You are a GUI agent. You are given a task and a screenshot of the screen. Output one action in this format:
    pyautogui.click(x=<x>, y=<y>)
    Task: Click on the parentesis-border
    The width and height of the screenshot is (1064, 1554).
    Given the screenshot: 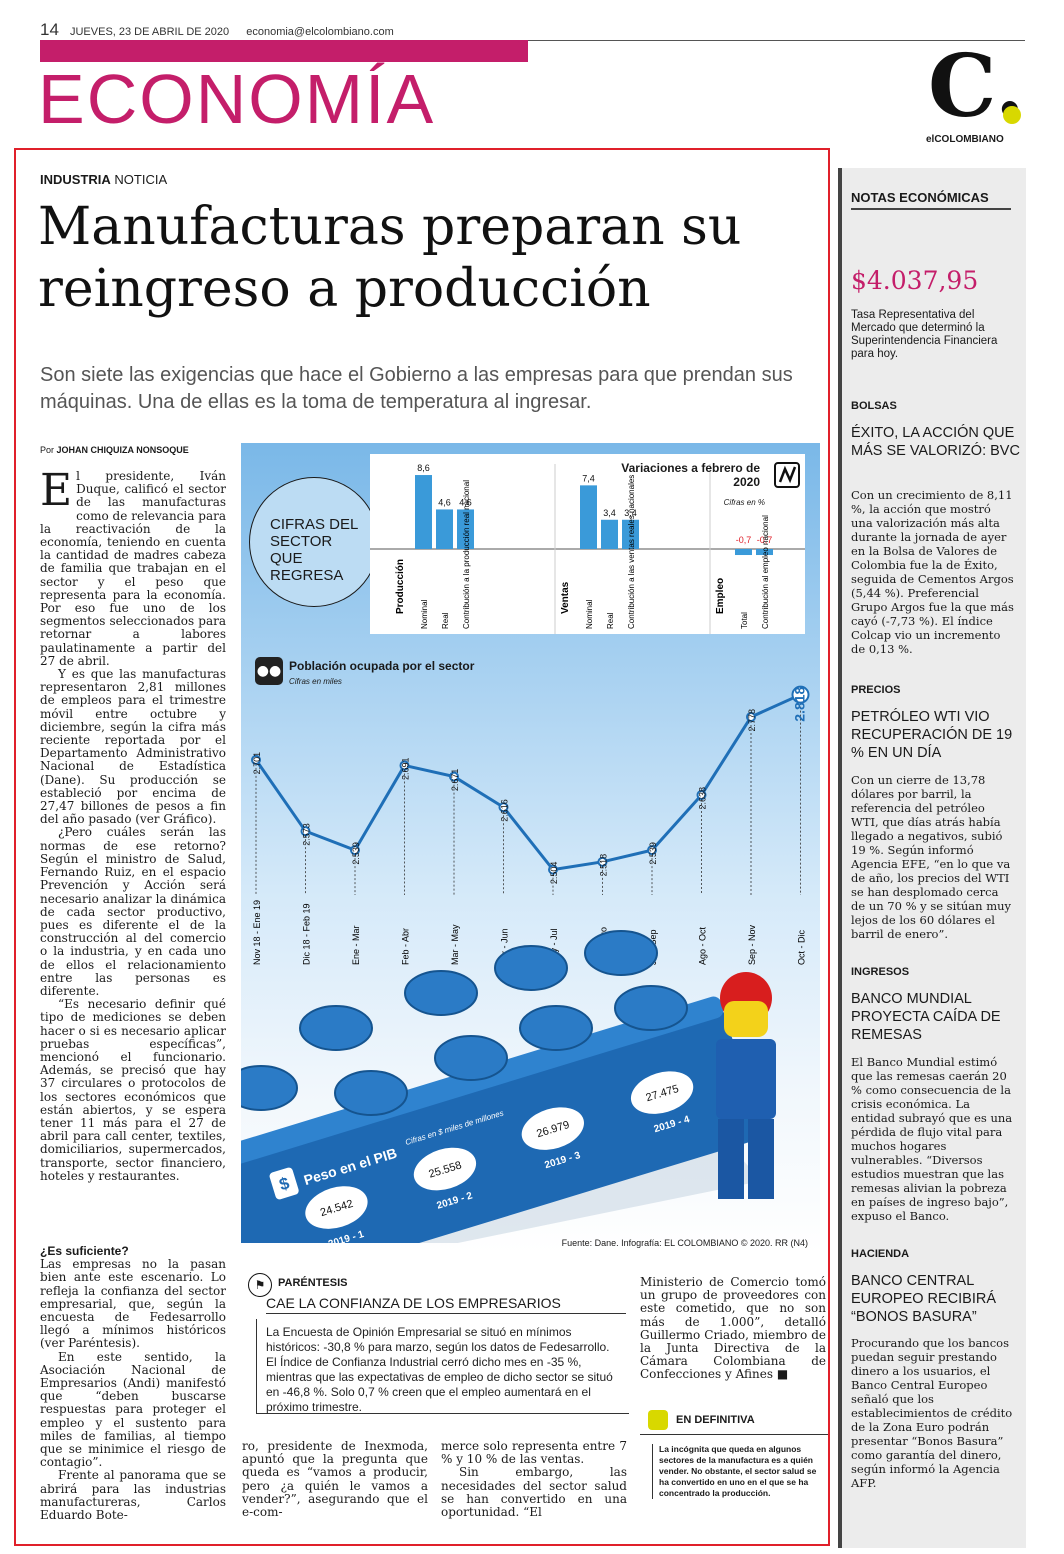 What is the action you would take?
    pyautogui.click(x=442, y=1366)
    